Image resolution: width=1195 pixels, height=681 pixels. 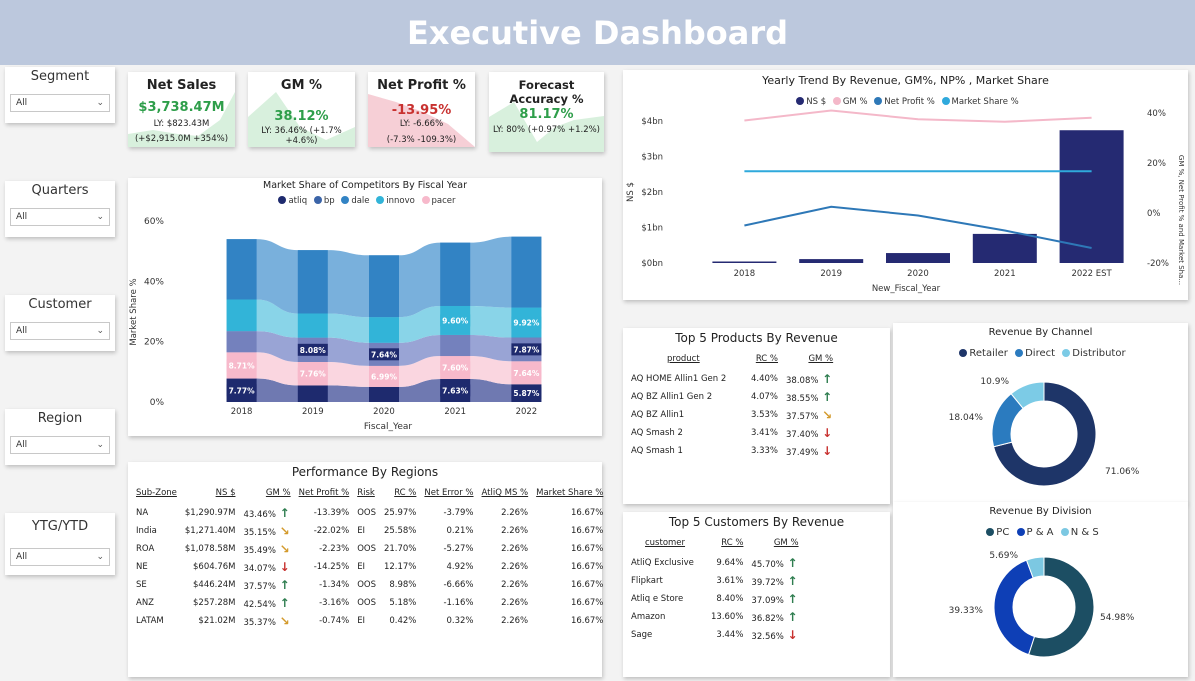 I want to click on table-row: AQ Smash 2 3.41% 37.40% ↓, so click(x=732, y=433).